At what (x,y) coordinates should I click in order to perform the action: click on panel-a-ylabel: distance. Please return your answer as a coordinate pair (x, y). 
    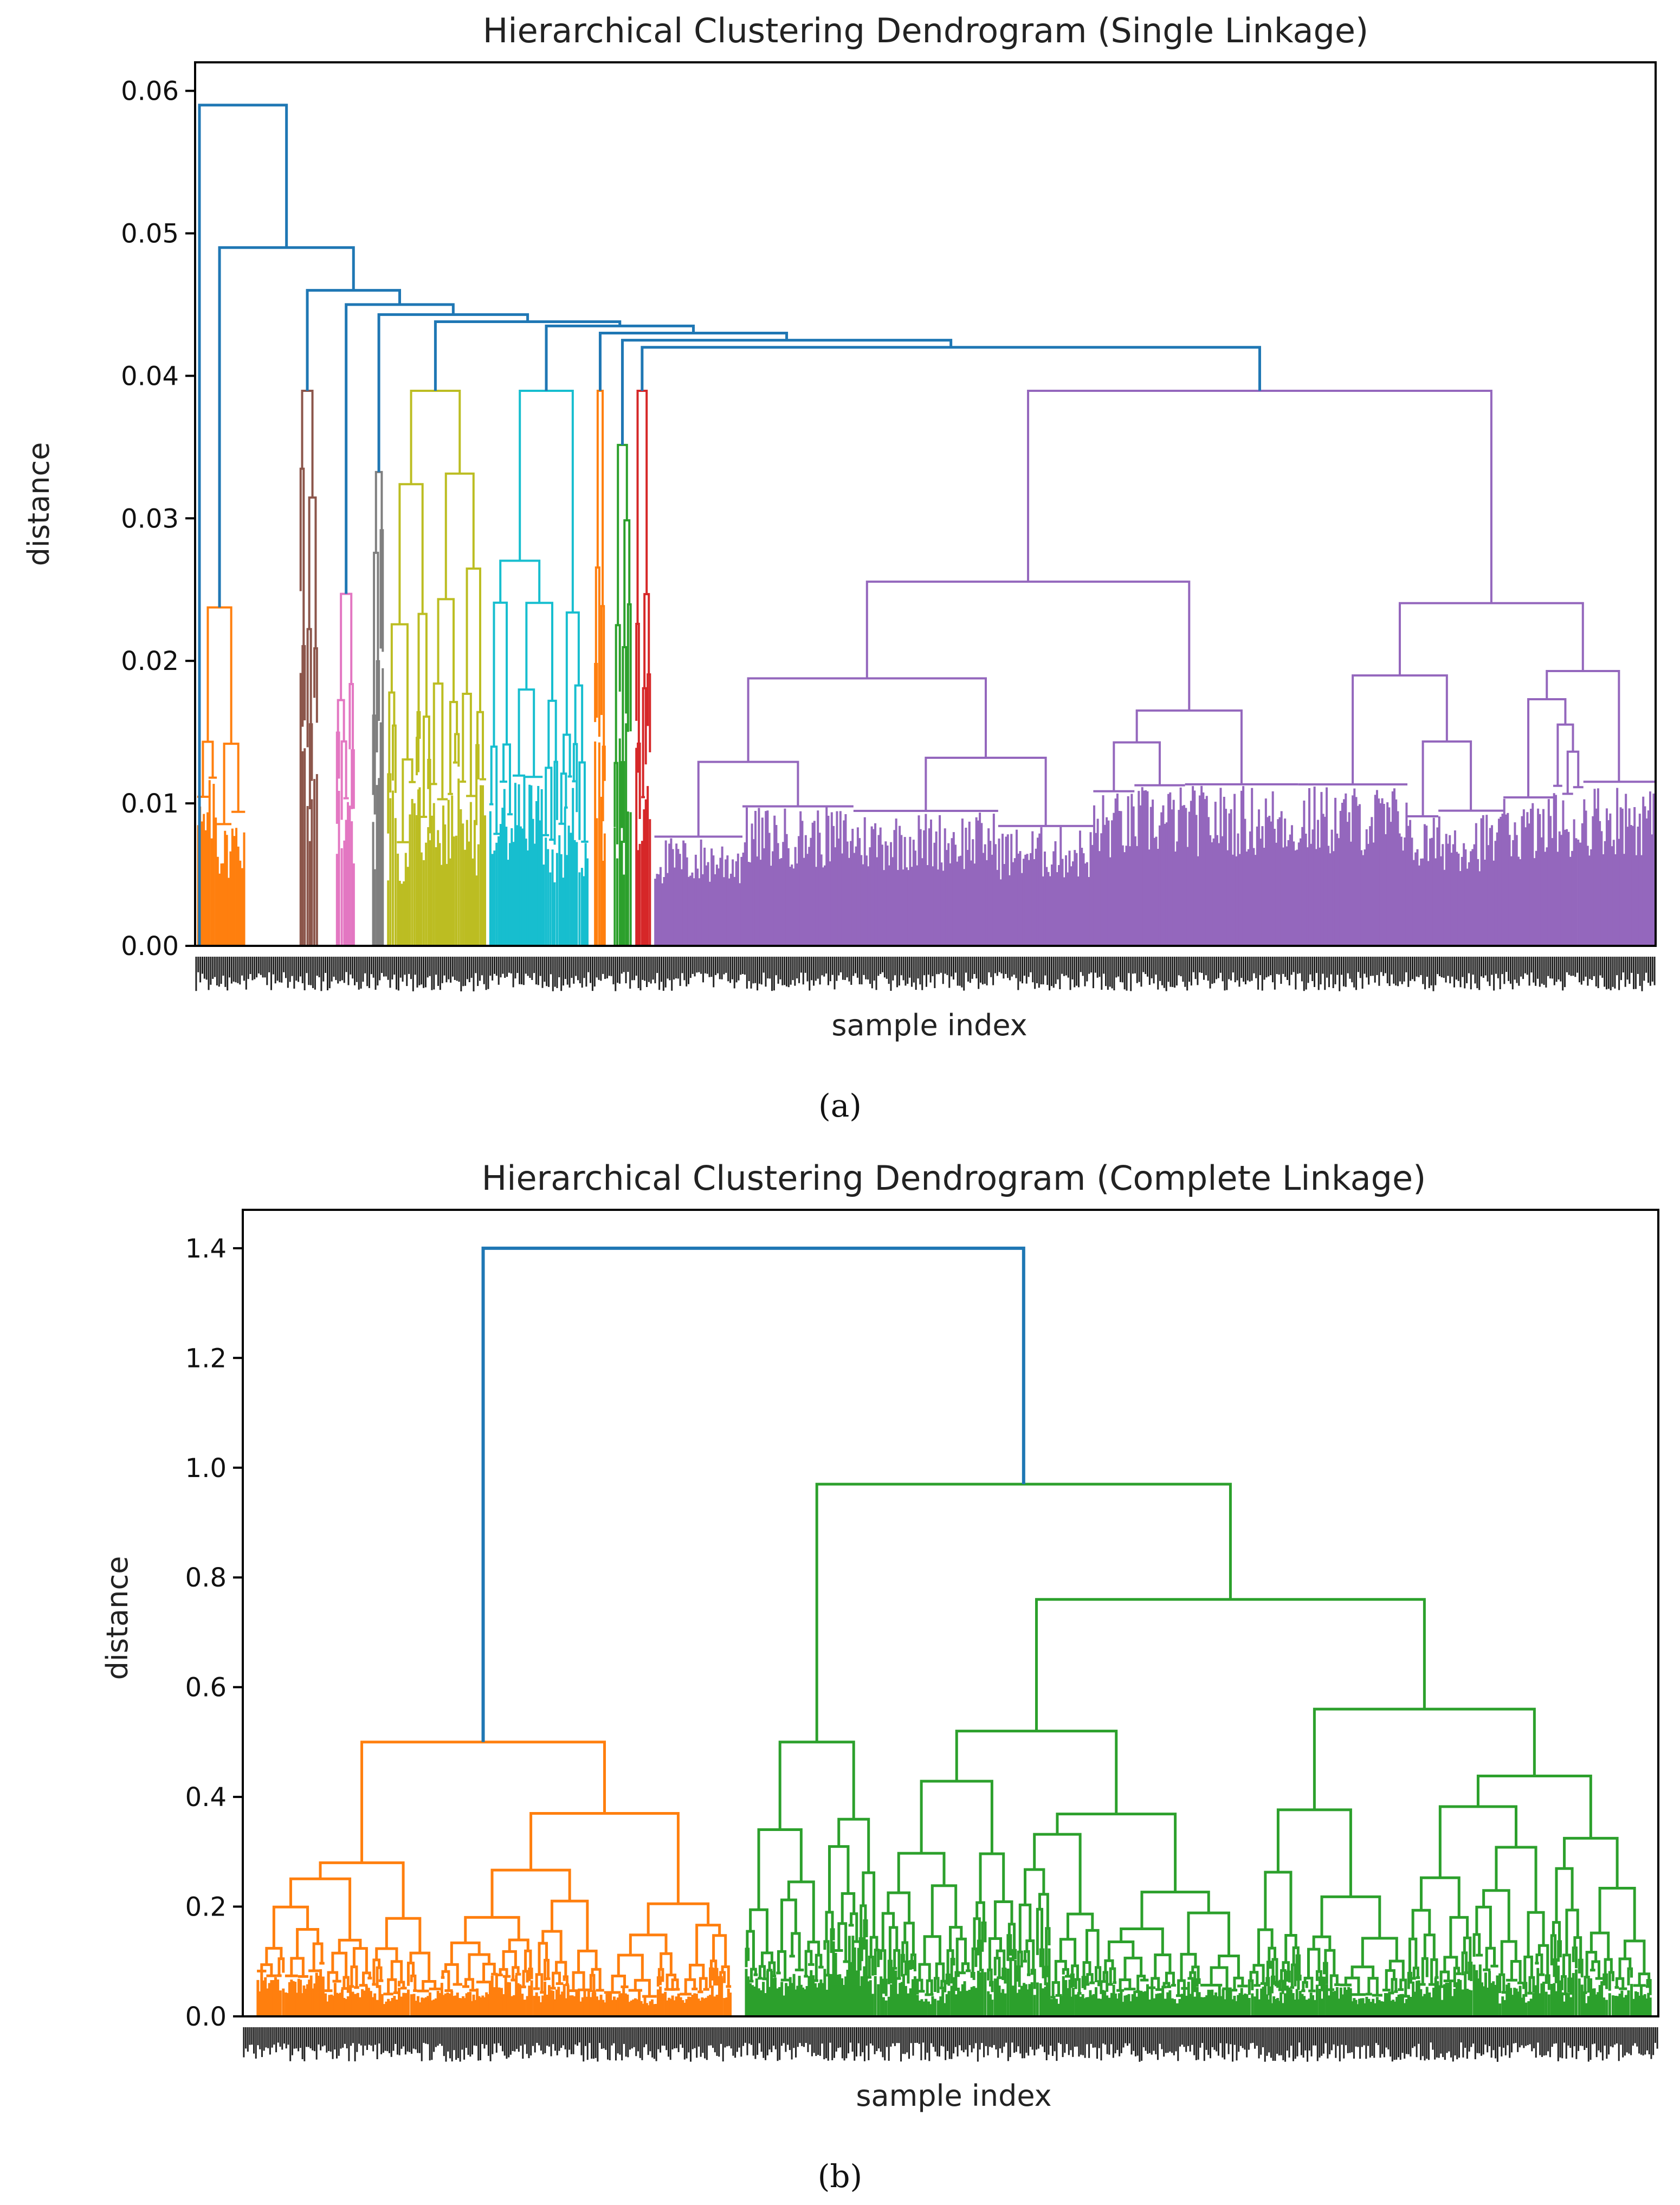
    Looking at the image, I should click on (39, 504).